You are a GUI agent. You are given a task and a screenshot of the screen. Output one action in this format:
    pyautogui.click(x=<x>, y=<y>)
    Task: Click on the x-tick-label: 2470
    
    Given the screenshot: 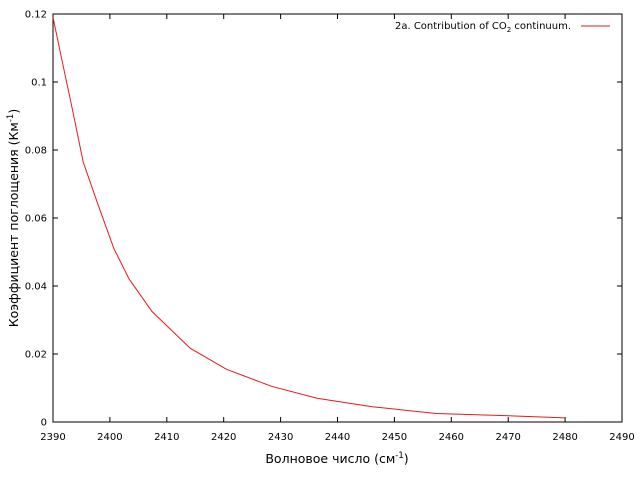 What is the action you would take?
    pyautogui.click(x=507, y=437)
    